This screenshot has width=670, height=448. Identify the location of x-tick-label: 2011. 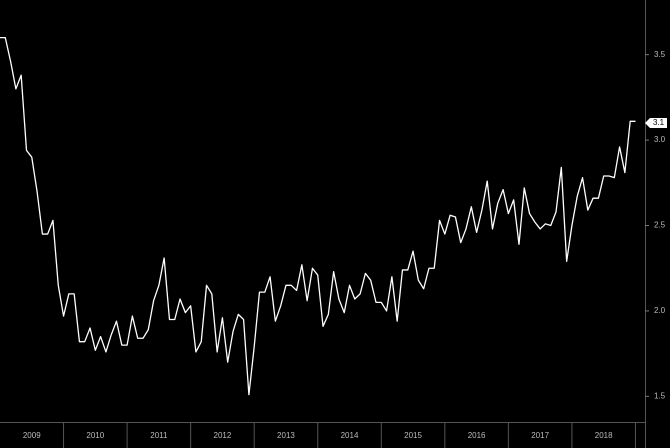
(159, 435).